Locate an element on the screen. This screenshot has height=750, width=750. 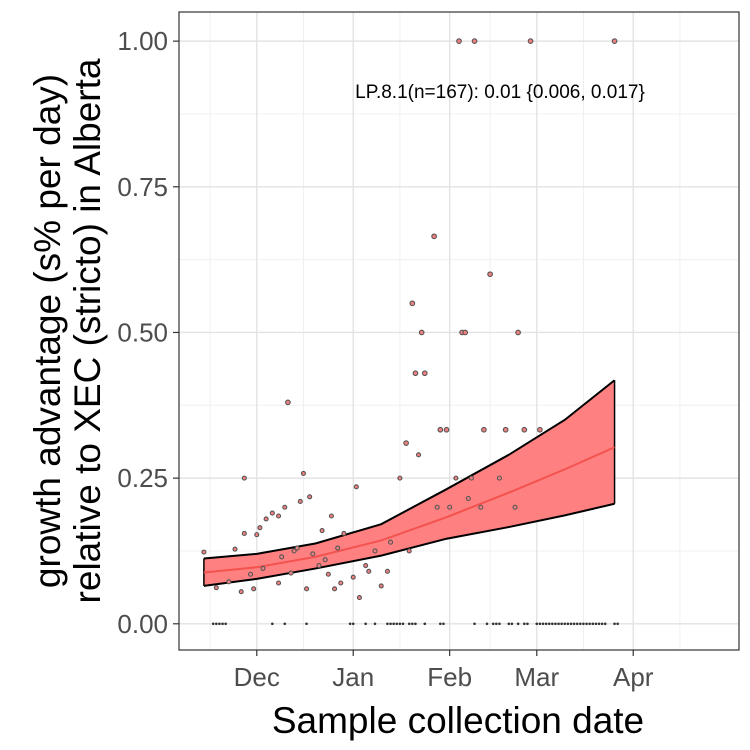
ribbon-lower-bound is located at coordinates (409, 544).